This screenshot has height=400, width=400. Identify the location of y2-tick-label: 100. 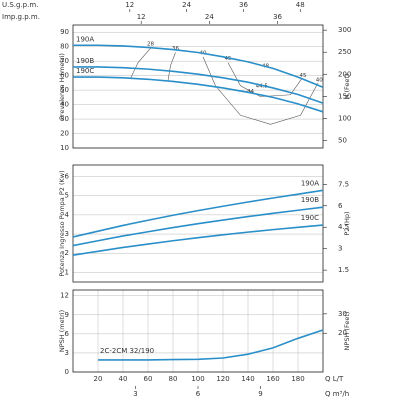
(344, 118).